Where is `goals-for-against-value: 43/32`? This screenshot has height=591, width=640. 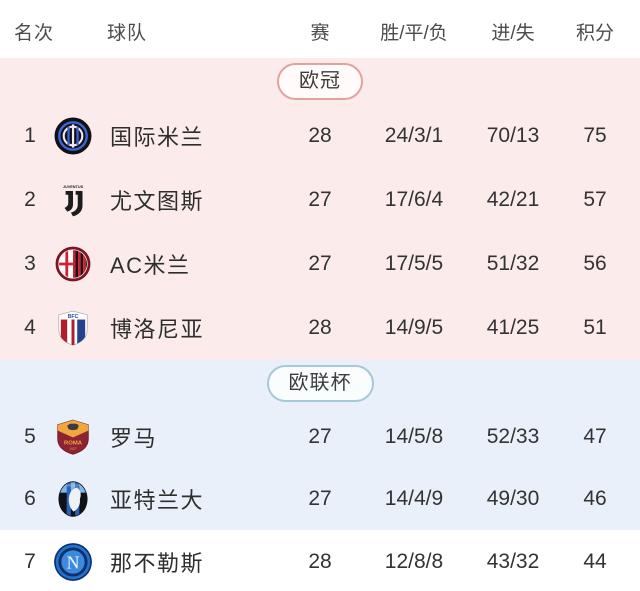
goals-for-against-value: 43/32 is located at coordinates (513, 561).